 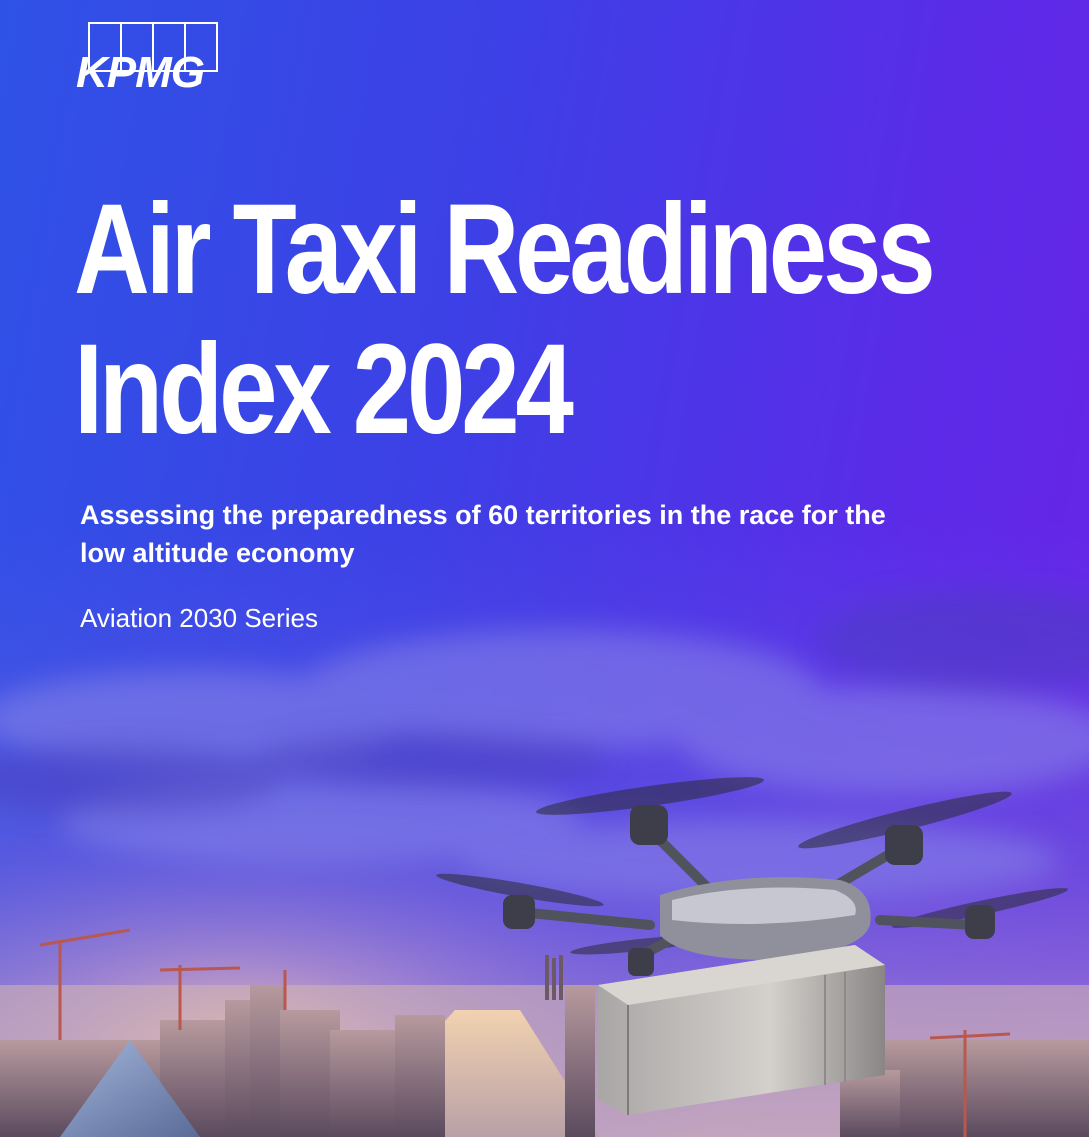 I want to click on logo-boxes, so click(x=153, y=47).